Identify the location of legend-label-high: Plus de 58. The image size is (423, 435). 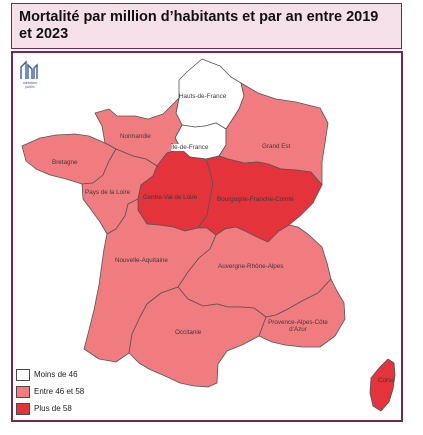
(53, 408).